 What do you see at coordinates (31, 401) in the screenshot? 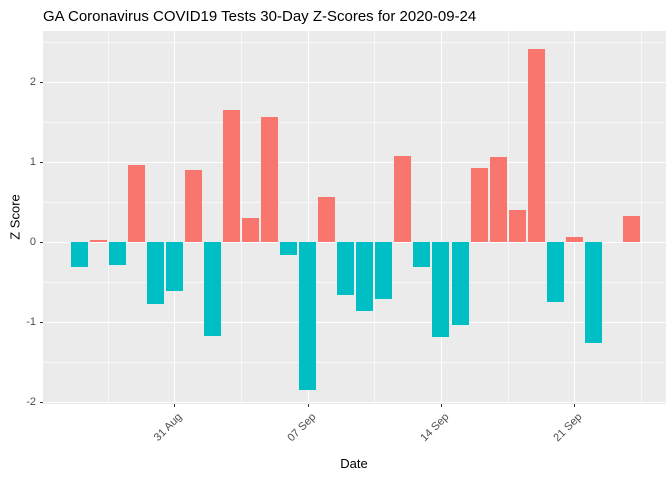
I see `y-tick-label: -2` at bounding box center [31, 401].